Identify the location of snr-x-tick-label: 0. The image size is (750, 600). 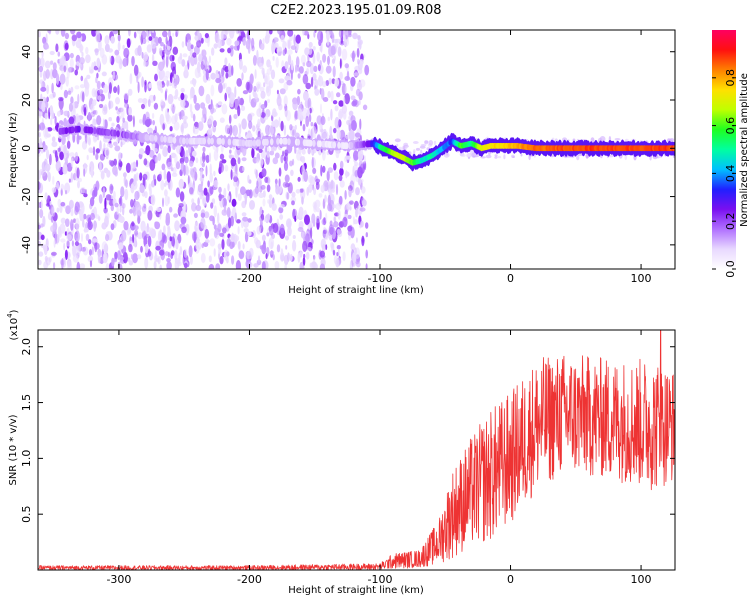
(510, 579).